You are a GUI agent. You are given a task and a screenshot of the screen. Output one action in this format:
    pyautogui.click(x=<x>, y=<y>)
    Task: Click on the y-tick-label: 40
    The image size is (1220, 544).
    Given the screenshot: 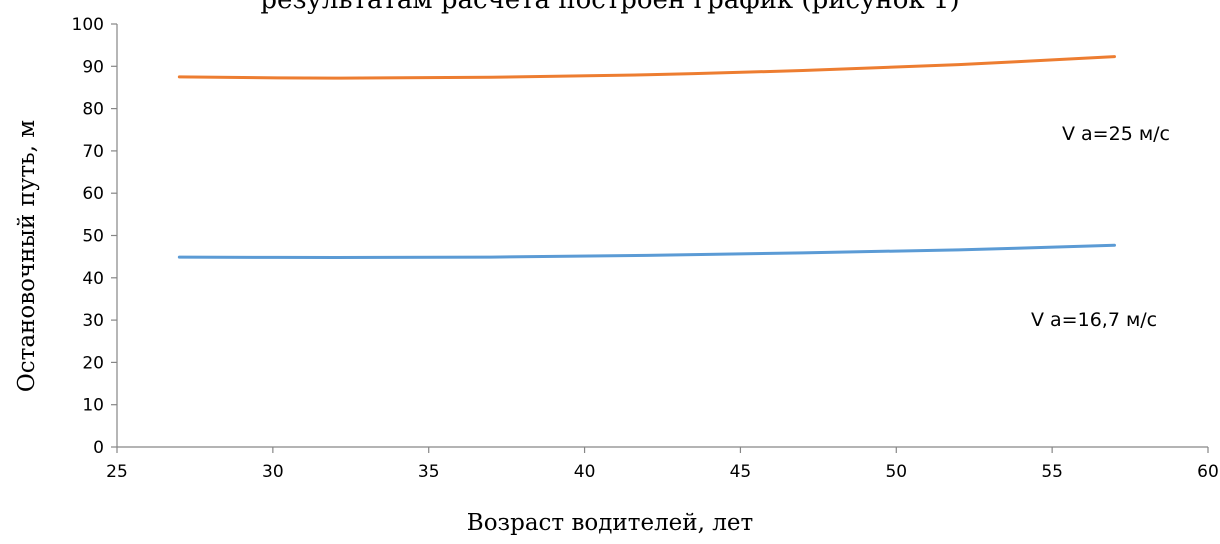 What is the action you would take?
    pyautogui.click(x=93, y=279)
    